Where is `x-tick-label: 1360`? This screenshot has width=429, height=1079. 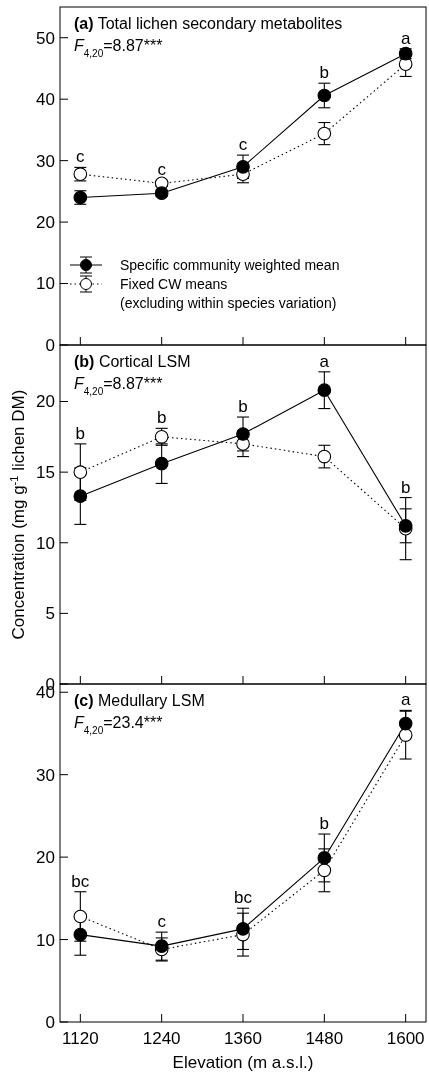 x-tick-label: 1360 is located at coordinates (243, 1038).